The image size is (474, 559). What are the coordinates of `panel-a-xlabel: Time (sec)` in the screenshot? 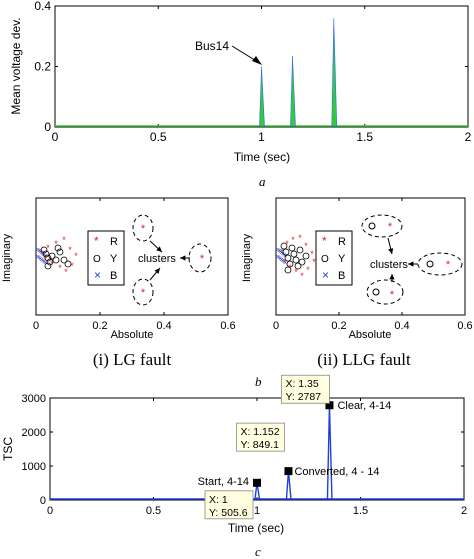 It's located at (262, 157).